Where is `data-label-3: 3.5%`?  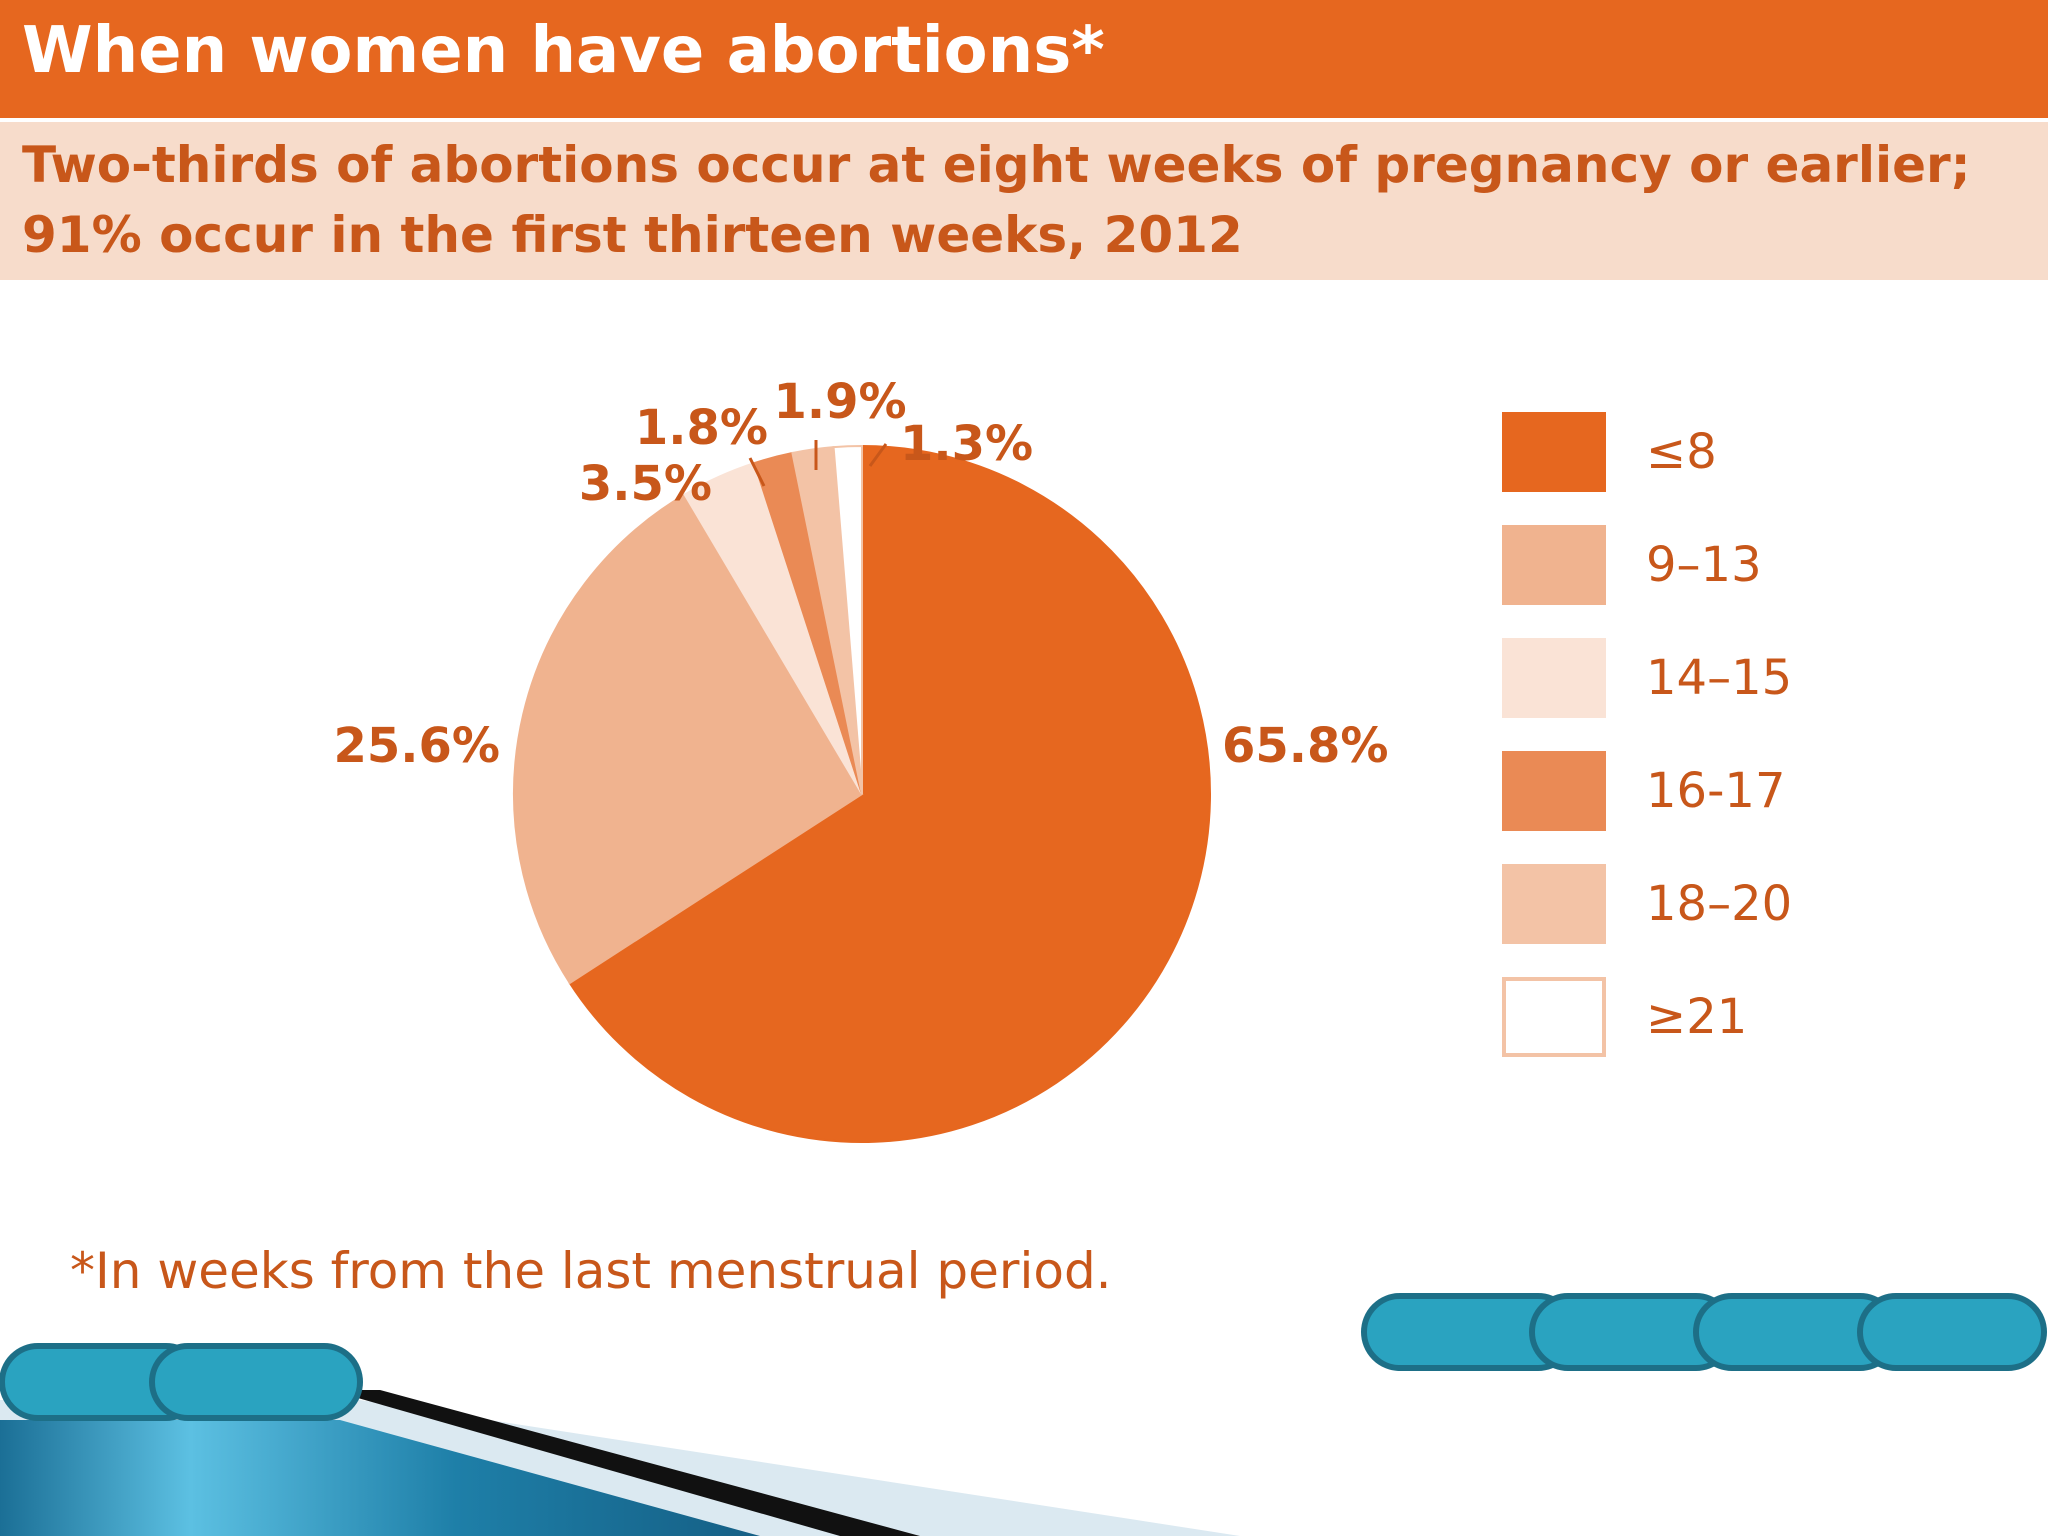 data-label-3: 3.5% is located at coordinates (645, 484).